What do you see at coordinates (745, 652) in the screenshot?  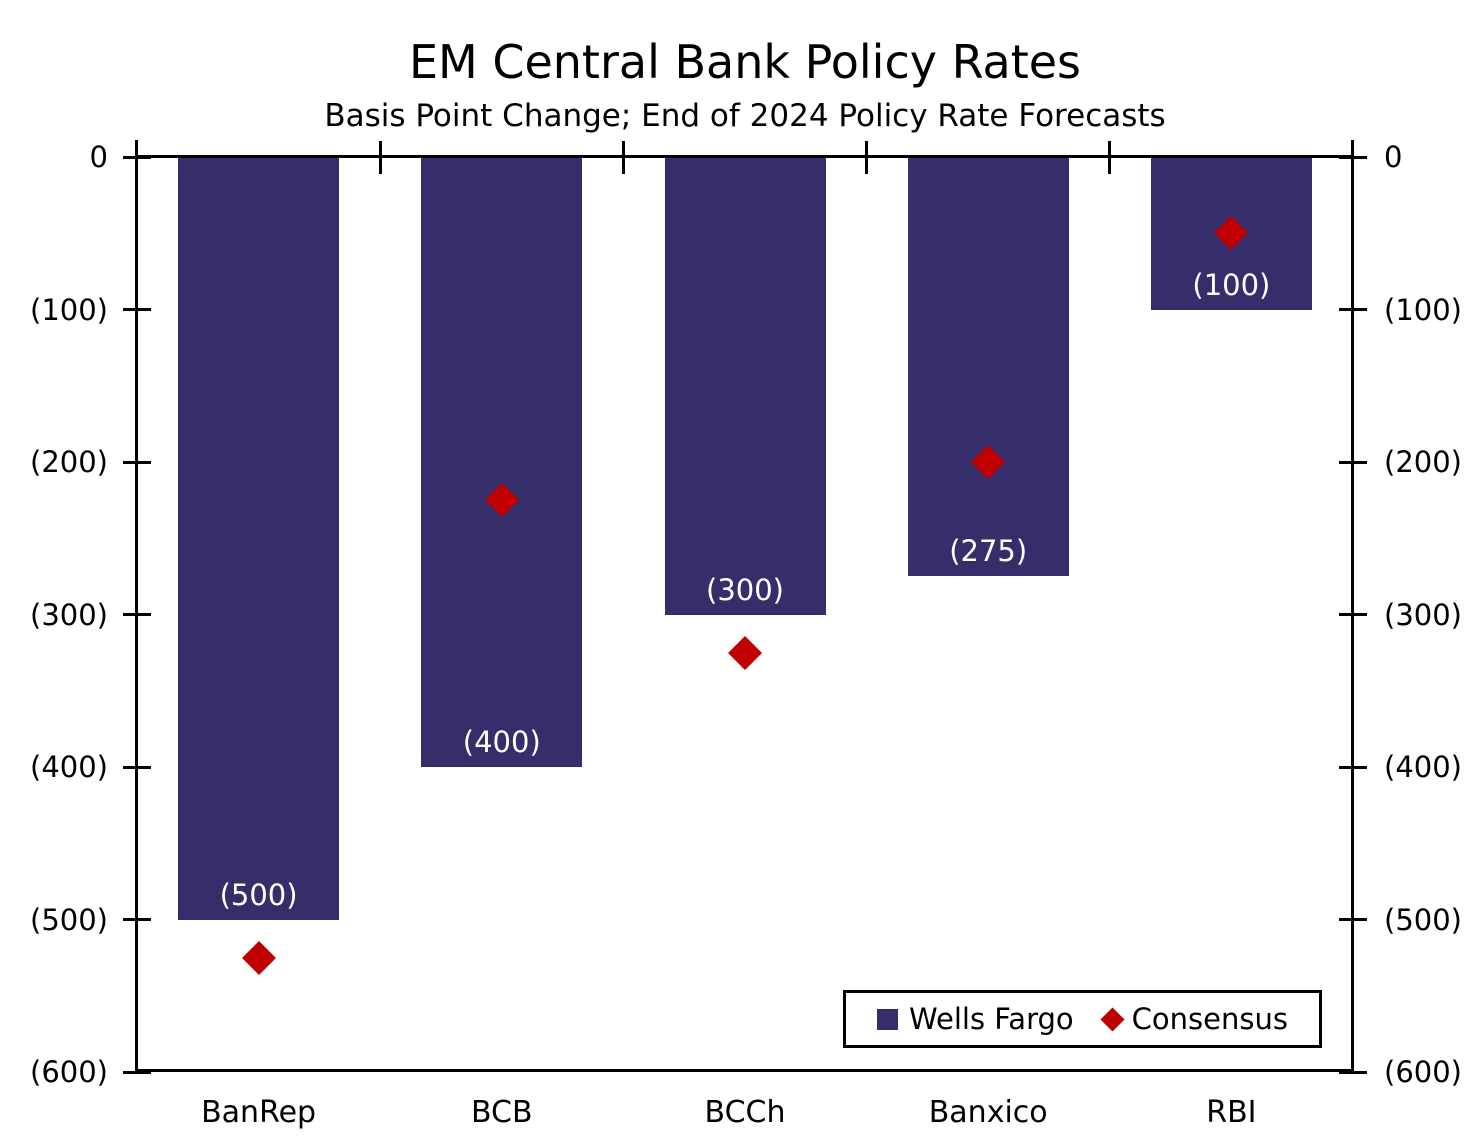 I see `consensus-marker-bcch` at bounding box center [745, 652].